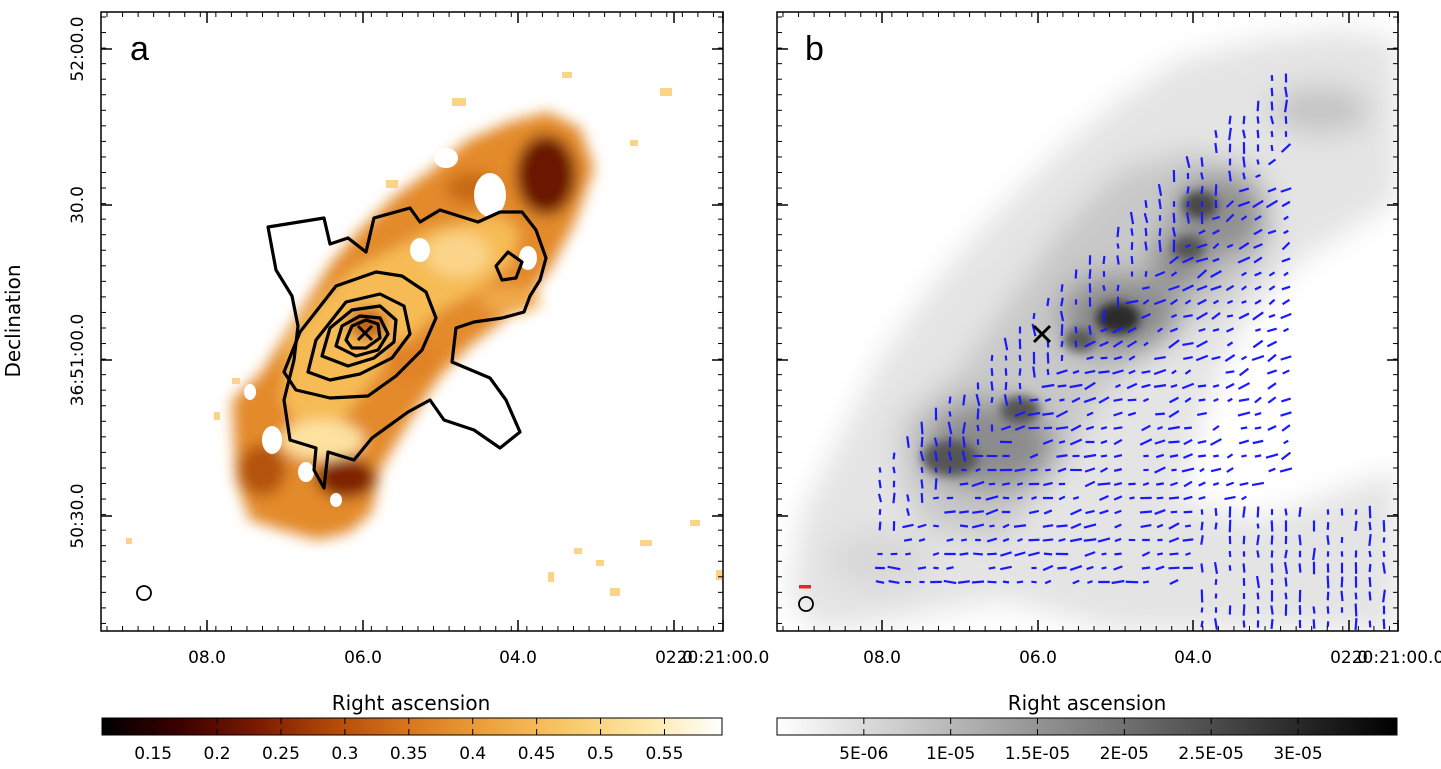 The height and width of the screenshot is (769, 1441). Describe the element at coordinates (1038, 754) in the screenshot. I see `colorbar-tick-label: 1.5E-05` at that location.